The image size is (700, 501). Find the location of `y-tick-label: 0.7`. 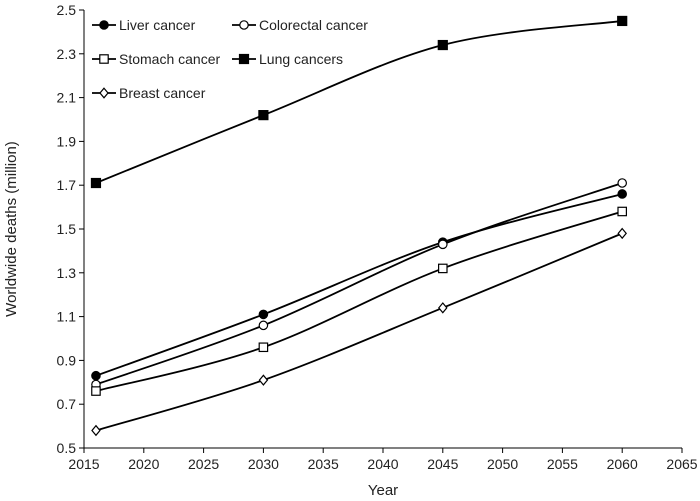

y-tick-label: 0.7 is located at coordinates (67, 404).